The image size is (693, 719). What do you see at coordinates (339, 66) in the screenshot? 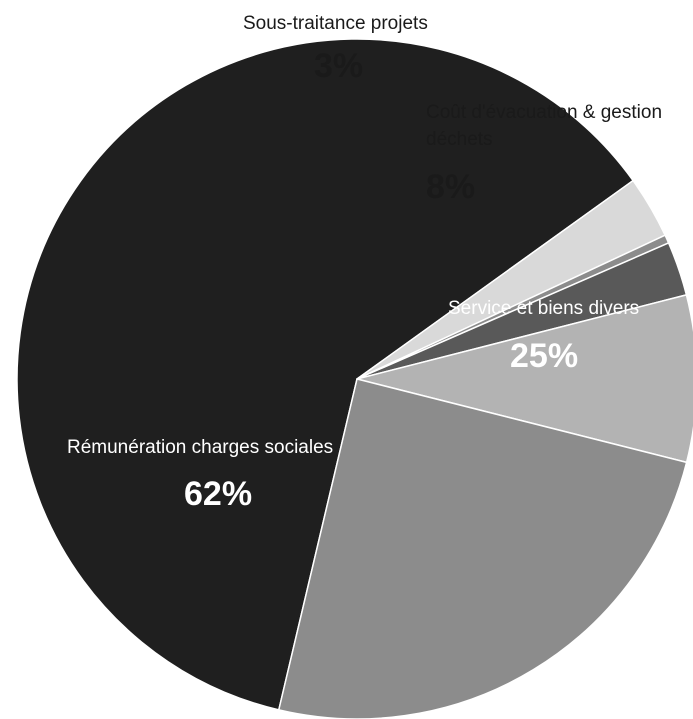
I see `slice-value-sous-traitance: 3%` at bounding box center [339, 66].